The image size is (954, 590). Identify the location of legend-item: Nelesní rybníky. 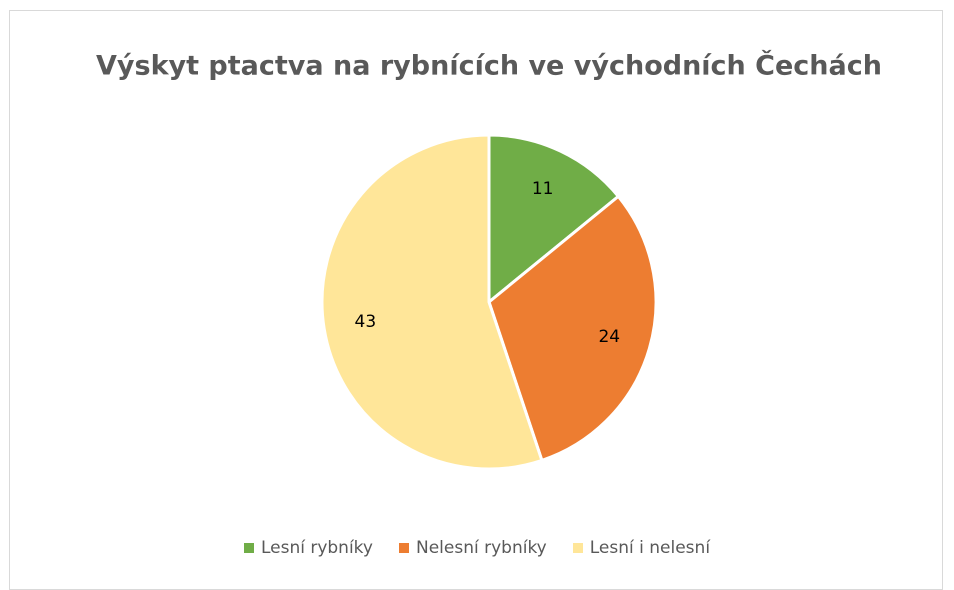
(472, 548).